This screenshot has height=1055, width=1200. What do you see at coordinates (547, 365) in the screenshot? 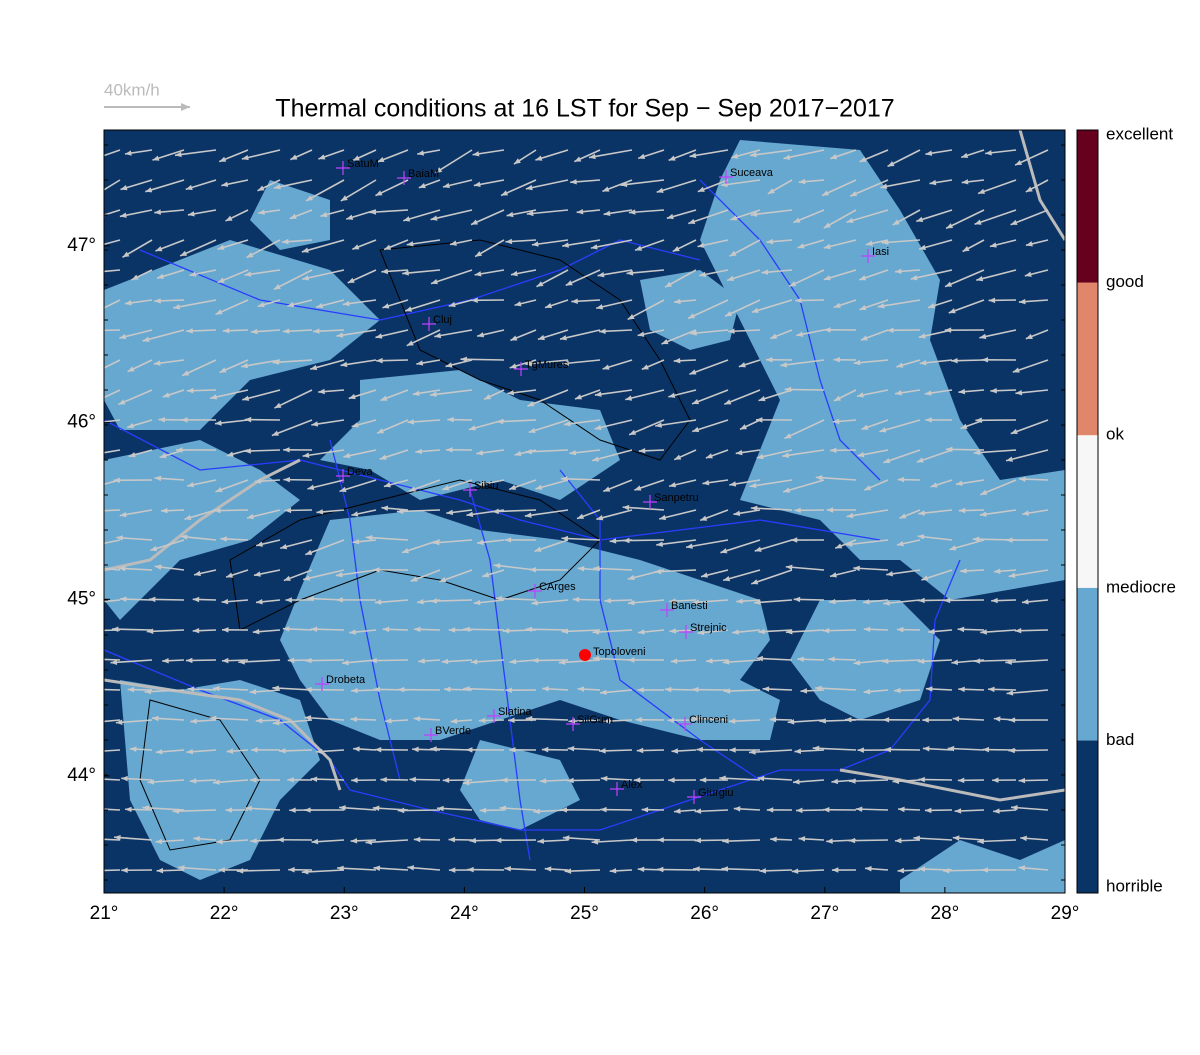
I see `city-label: TgMures` at bounding box center [547, 365].